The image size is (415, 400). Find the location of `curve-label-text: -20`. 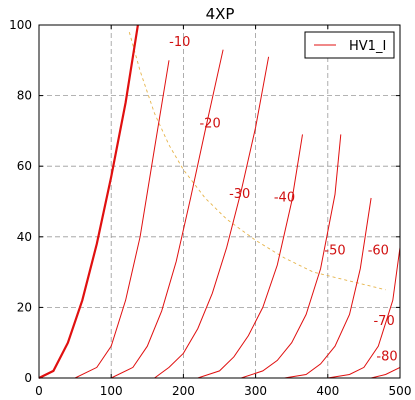

curve-label-text: -20 is located at coordinates (209, 123).